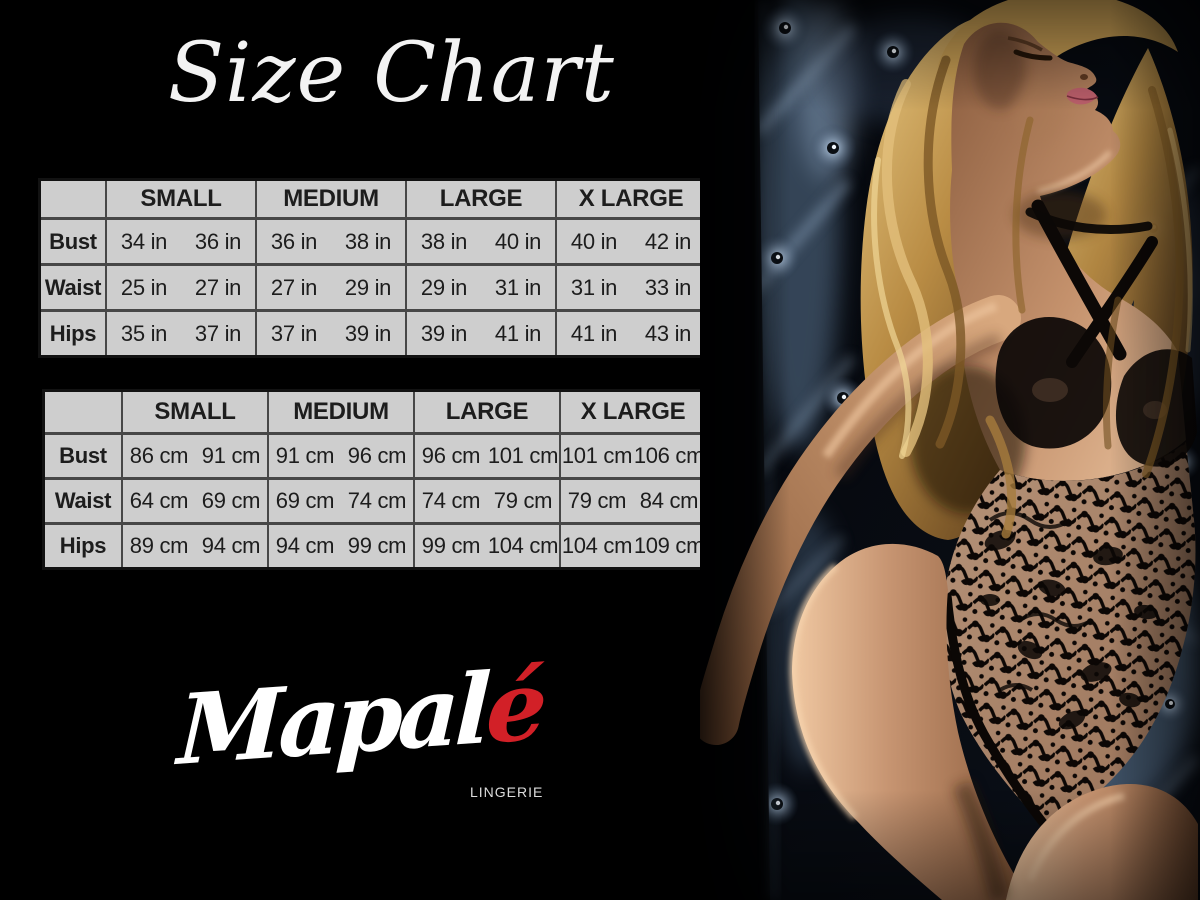  Describe the element at coordinates (481, 287) in the screenshot. I see `size-range-cell: 29 in 31 in` at that location.